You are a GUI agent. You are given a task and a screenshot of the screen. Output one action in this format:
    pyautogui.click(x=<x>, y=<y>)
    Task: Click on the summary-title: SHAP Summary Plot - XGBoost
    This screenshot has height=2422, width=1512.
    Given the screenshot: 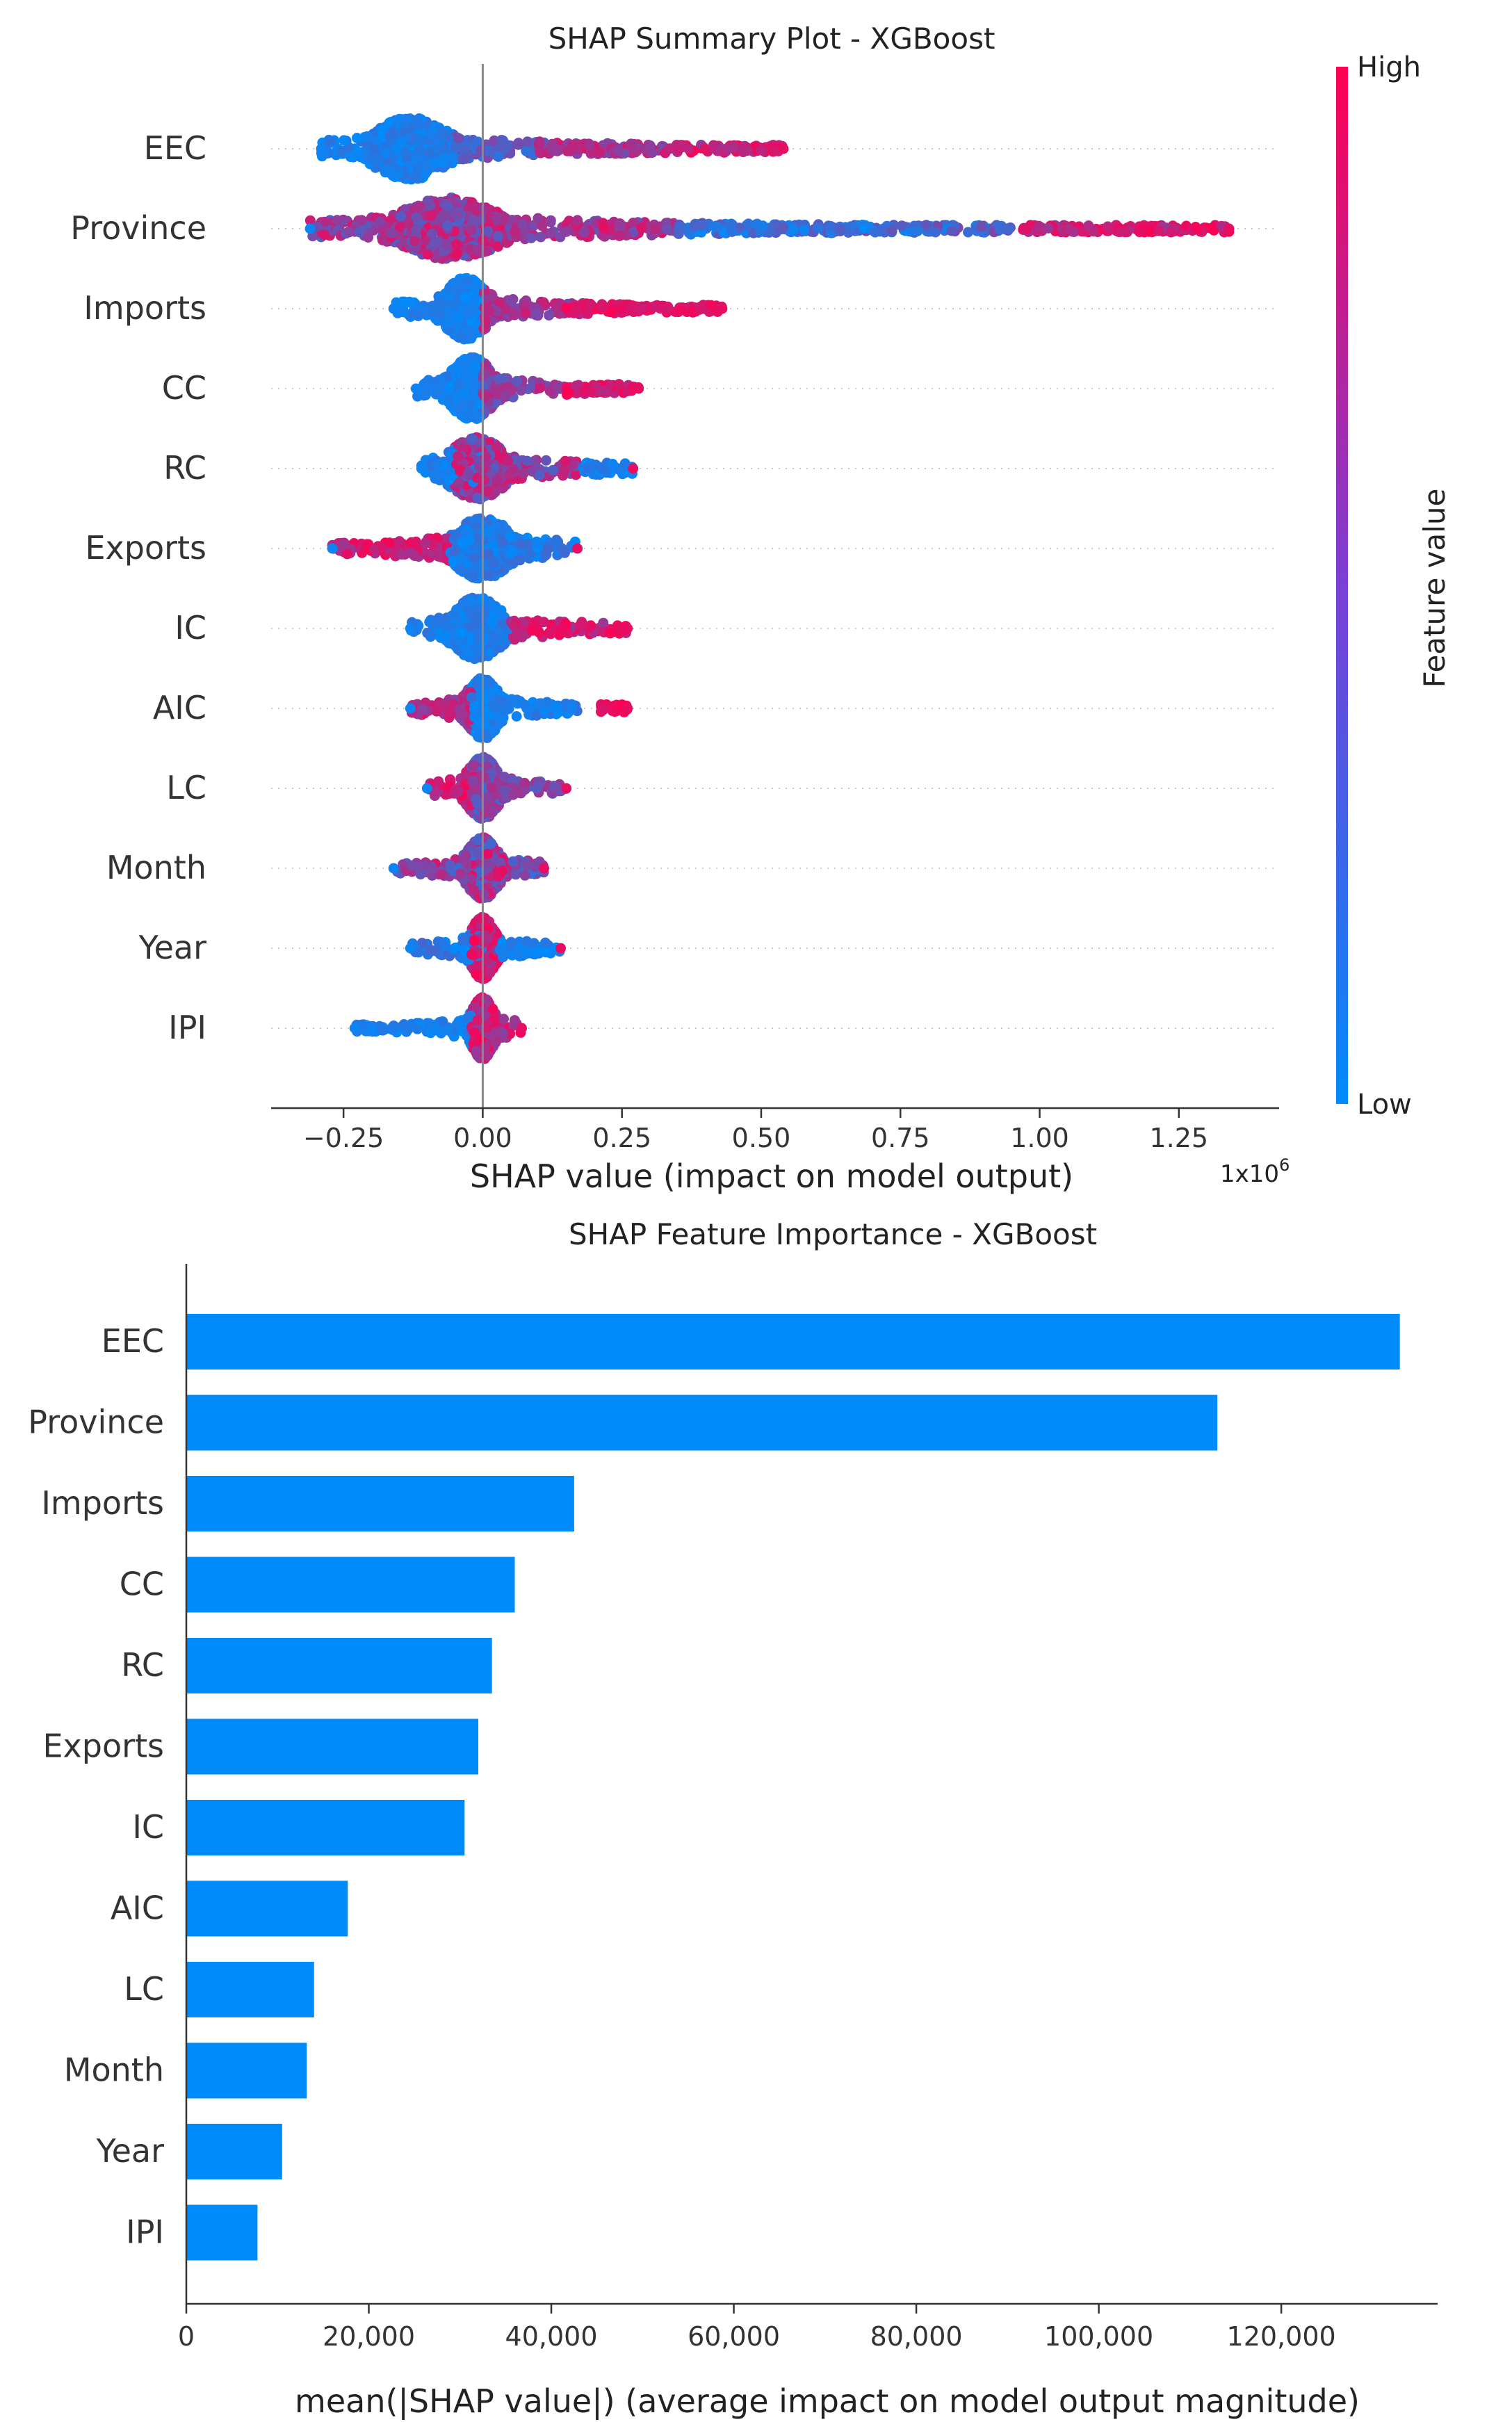 What is the action you would take?
    pyautogui.click(x=771, y=39)
    